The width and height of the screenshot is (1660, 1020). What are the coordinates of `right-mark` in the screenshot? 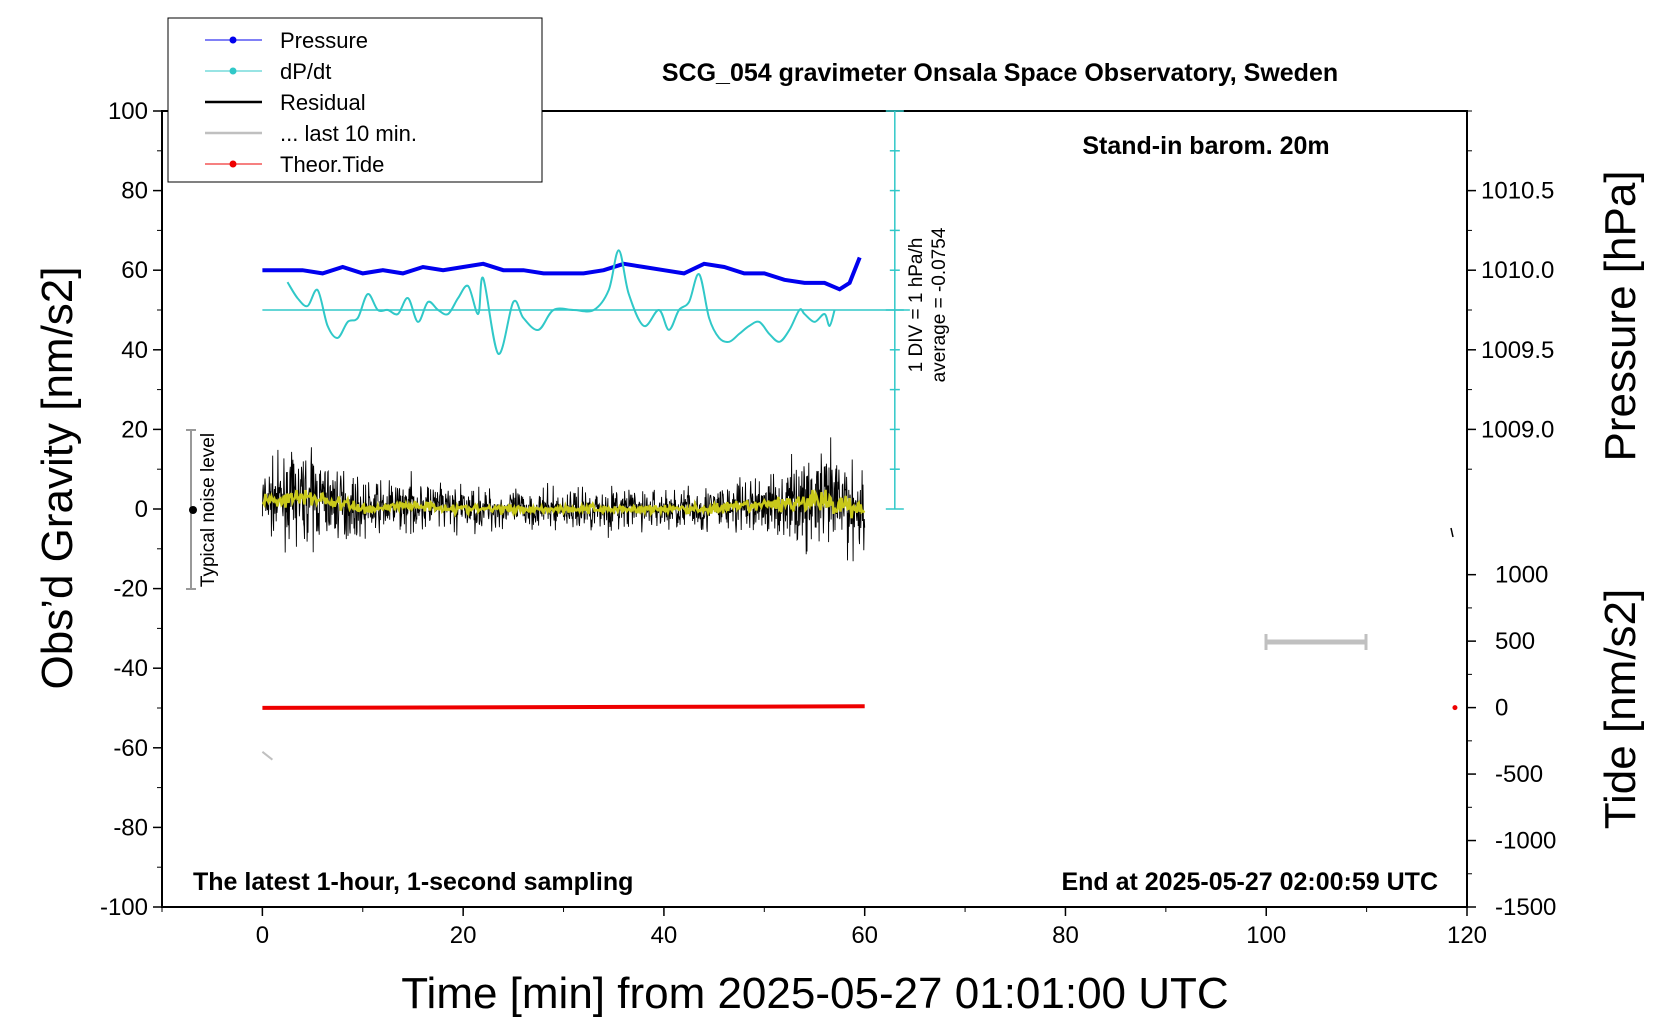 It's located at (1452, 532).